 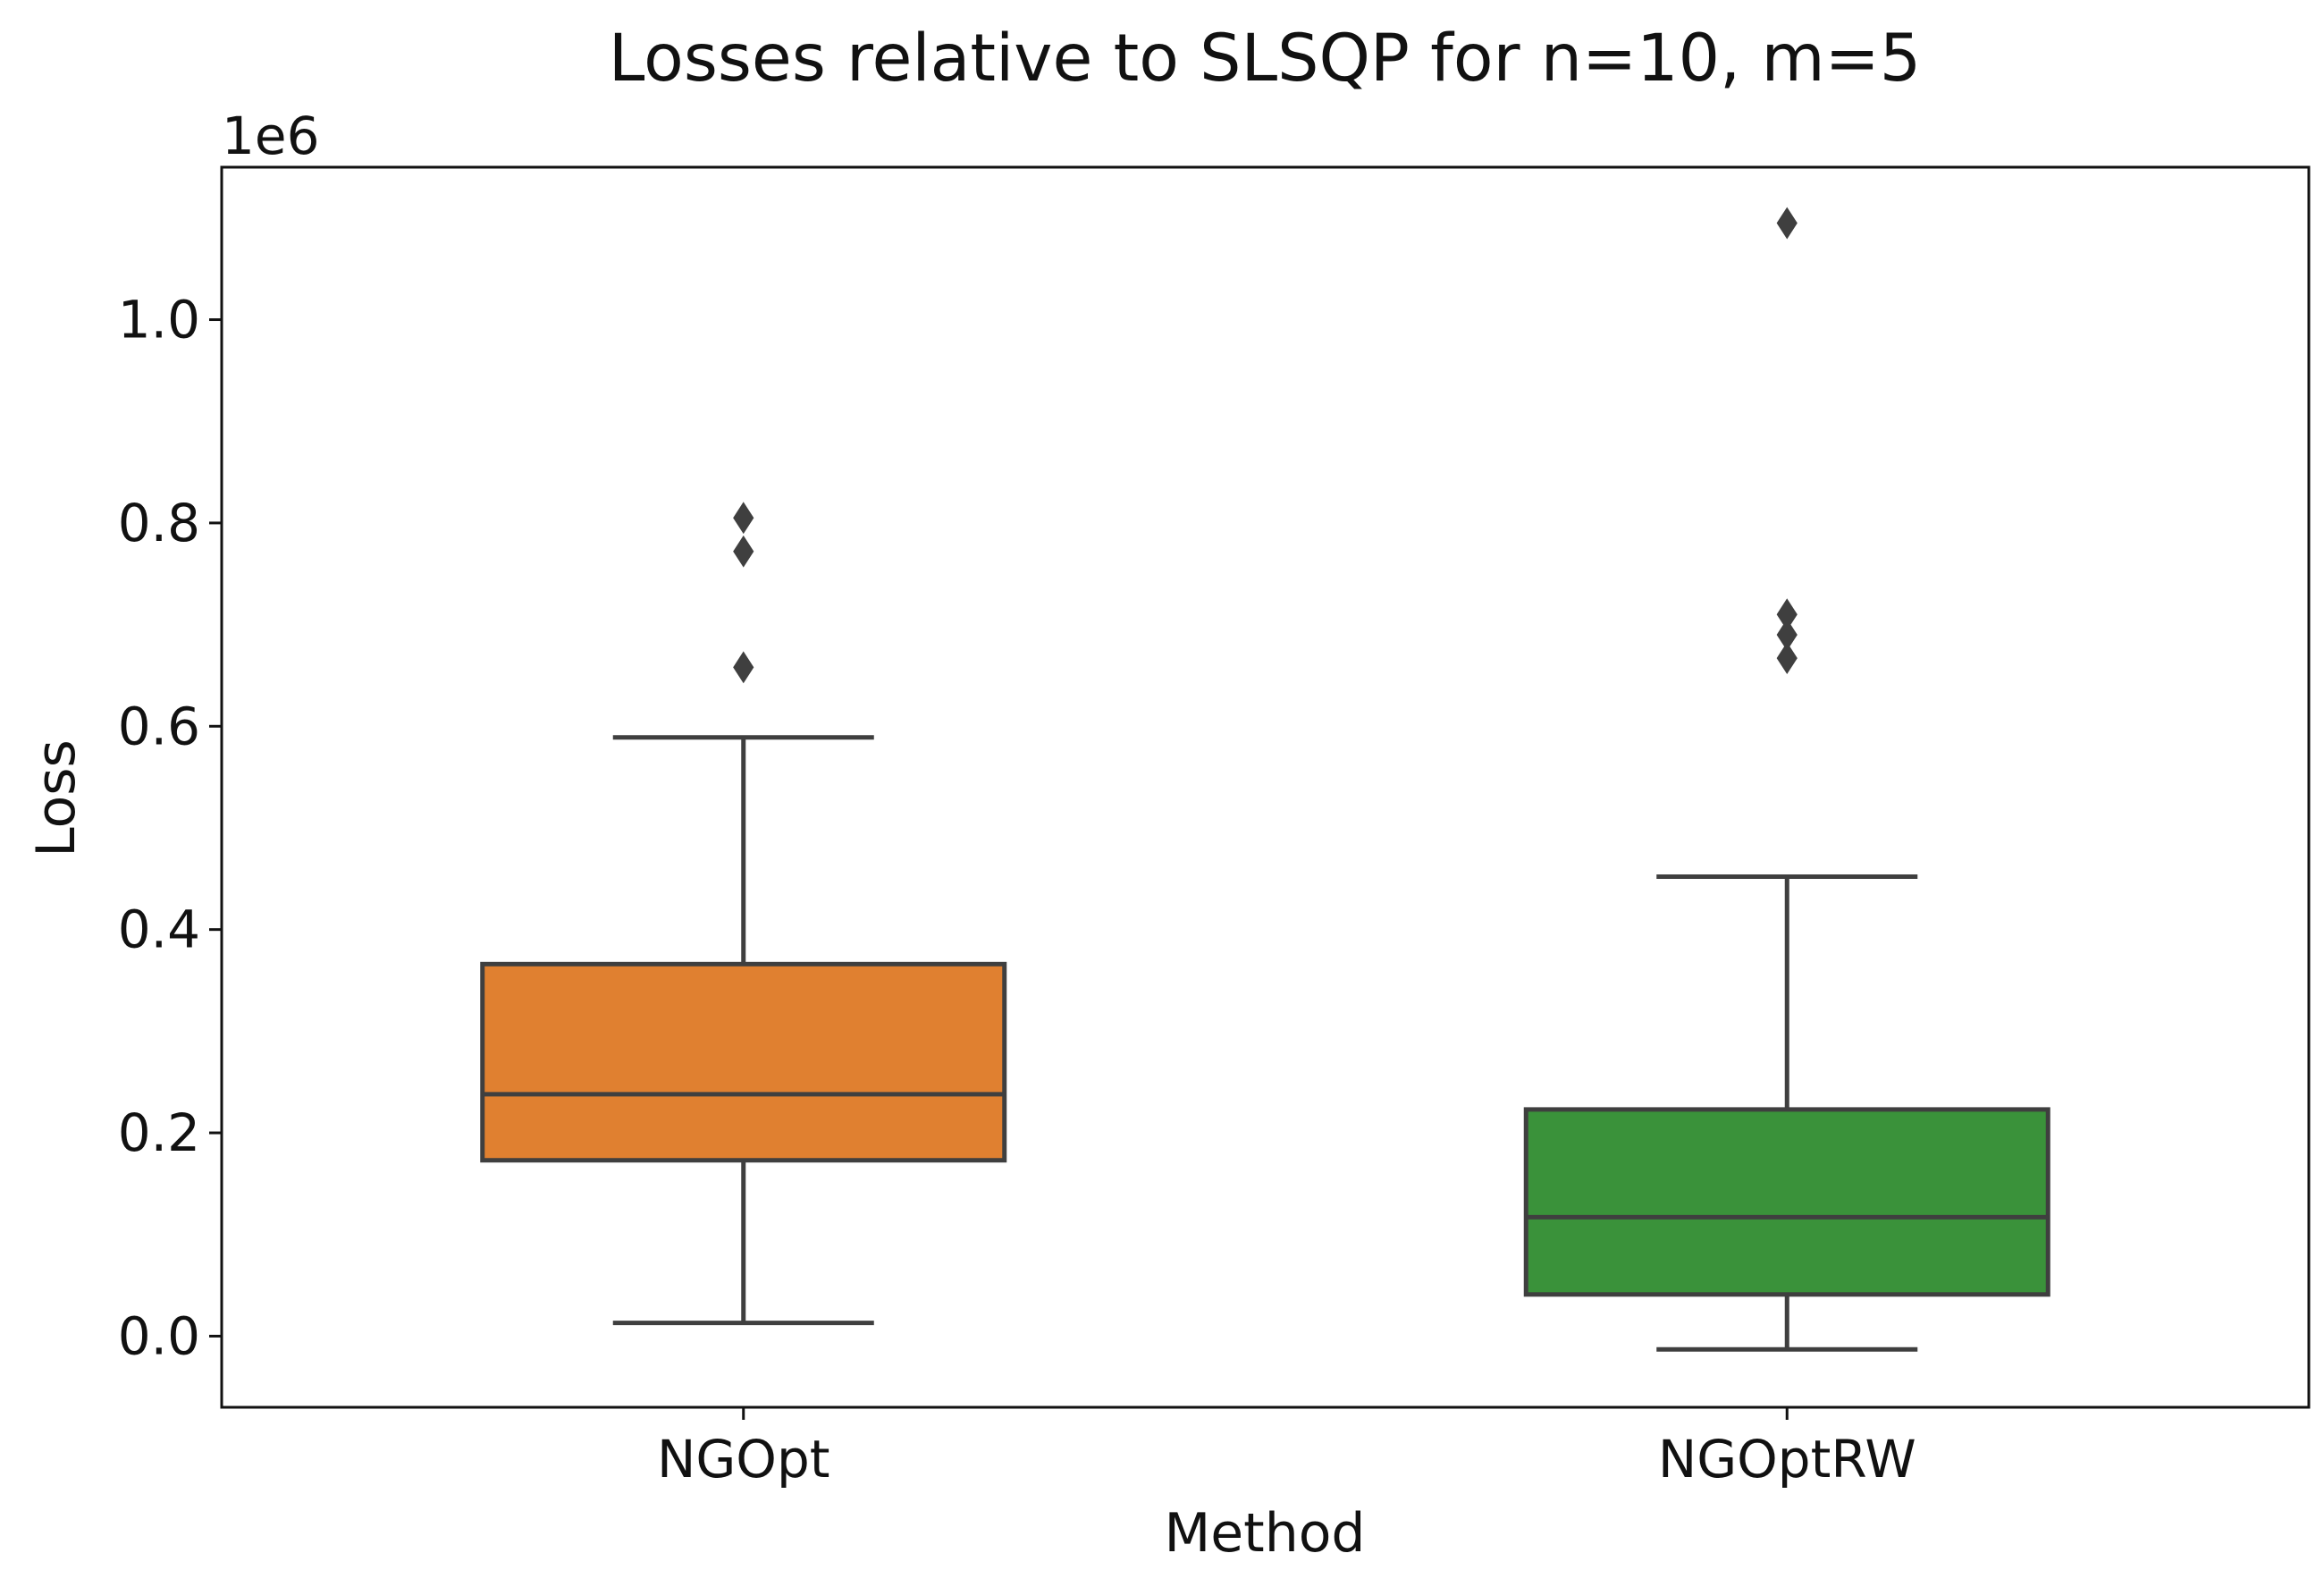 I want to click on box-ngoptrw, so click(x=1786, y=1202).